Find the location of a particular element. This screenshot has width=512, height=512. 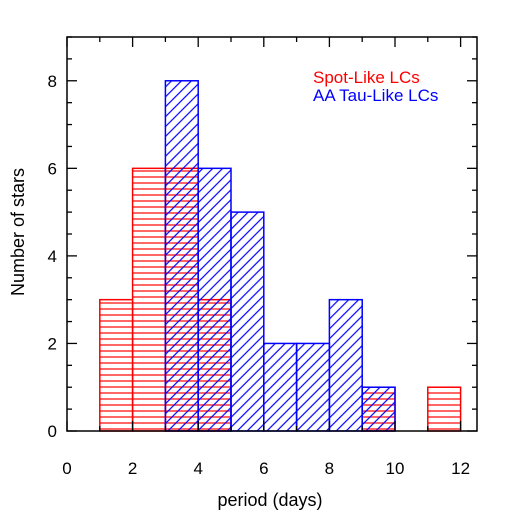

y-axis-label: Number of stars is located at coordinates (18, 232).